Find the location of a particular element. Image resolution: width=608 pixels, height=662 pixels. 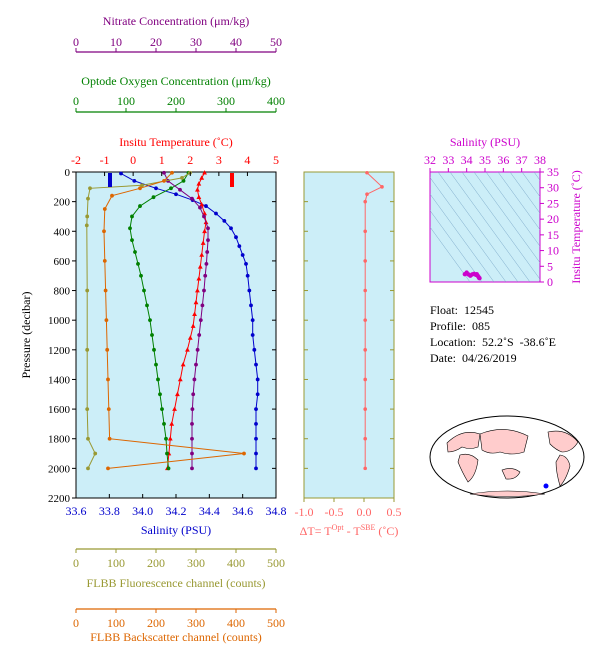

fluorescence-tick-label: 400 is located at coordinates (236, 563).